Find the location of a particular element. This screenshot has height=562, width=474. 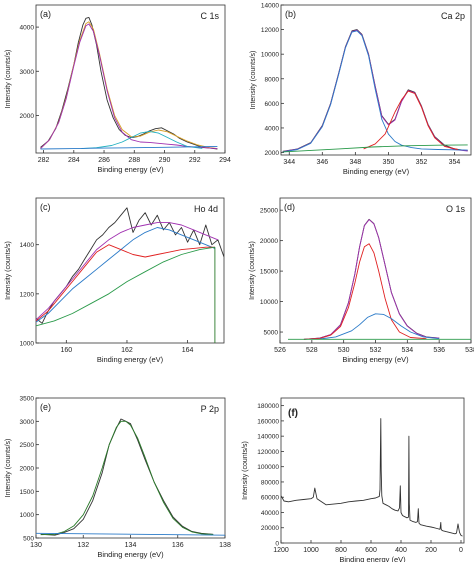

x-tick-label: 162 is located at coordinates (127, 350).